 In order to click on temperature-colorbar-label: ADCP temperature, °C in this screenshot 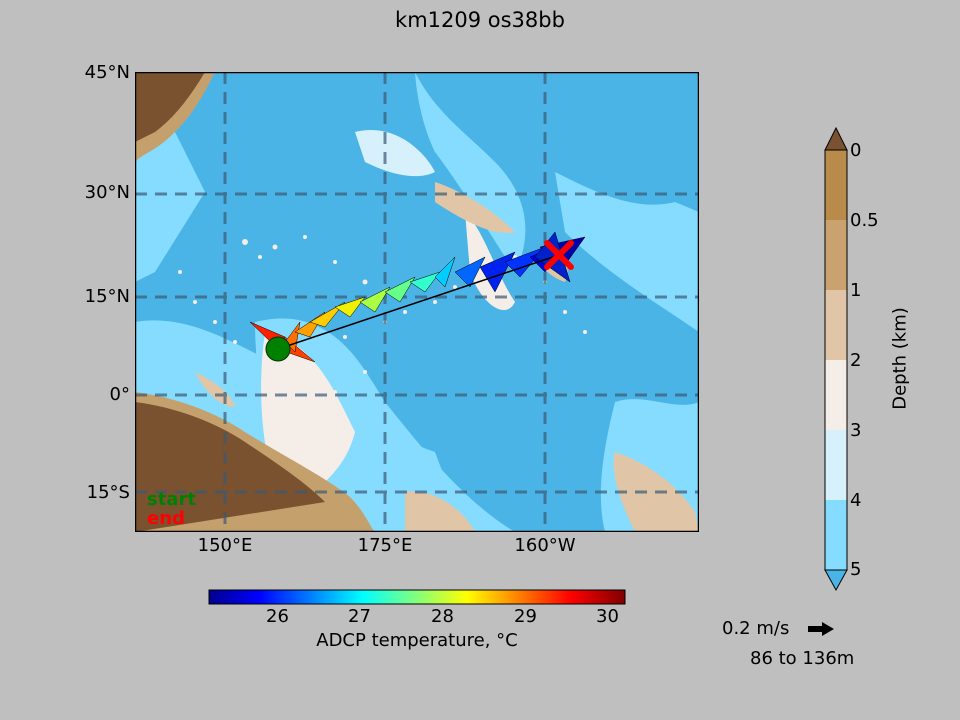, I will do `click(417, 640)`.